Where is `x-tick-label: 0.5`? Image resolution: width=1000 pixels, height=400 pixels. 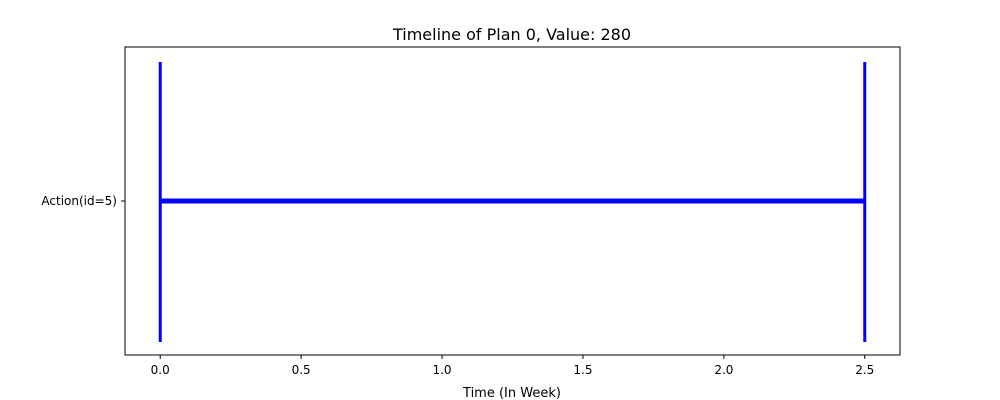 x-tick-label: 0.5 is located at coordinates (301, 370).